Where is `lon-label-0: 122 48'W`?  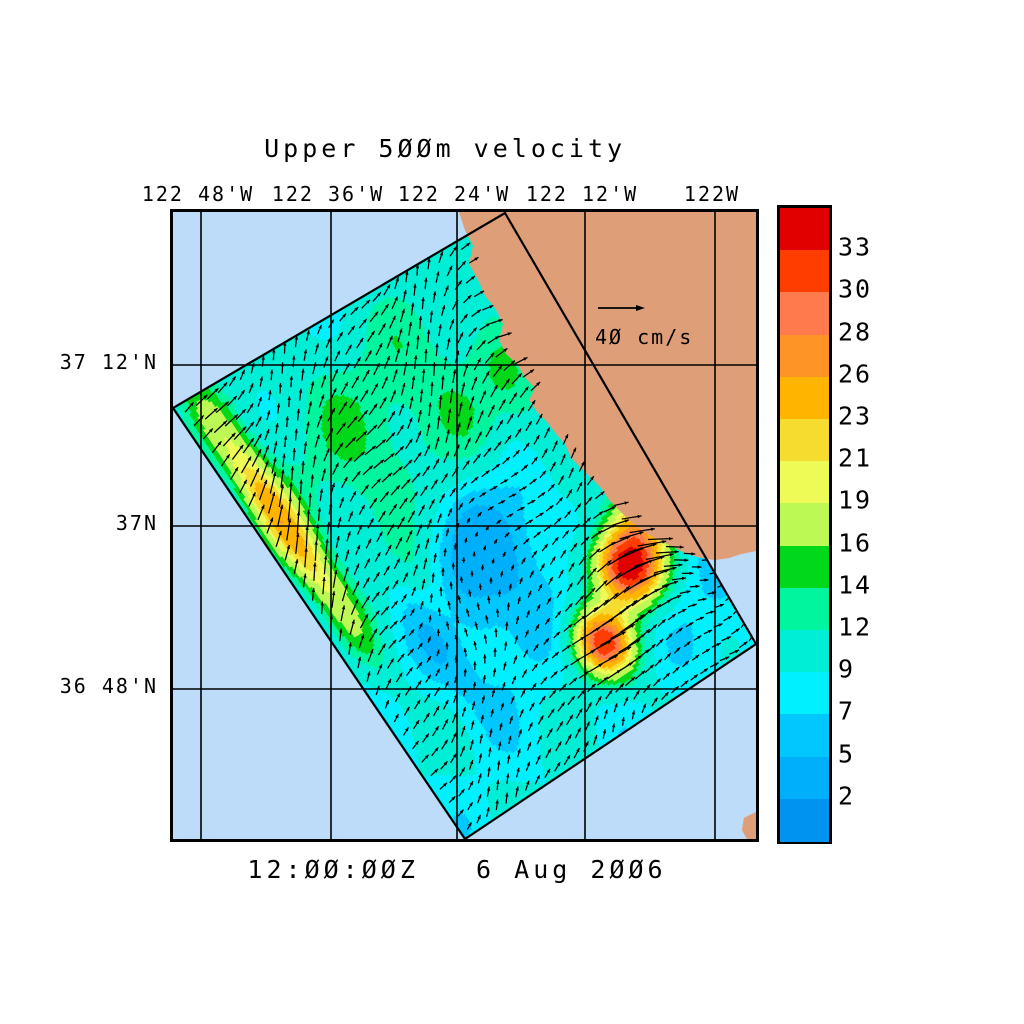 lon-label-0: 122 48'W is located at coordinates (198, 194).